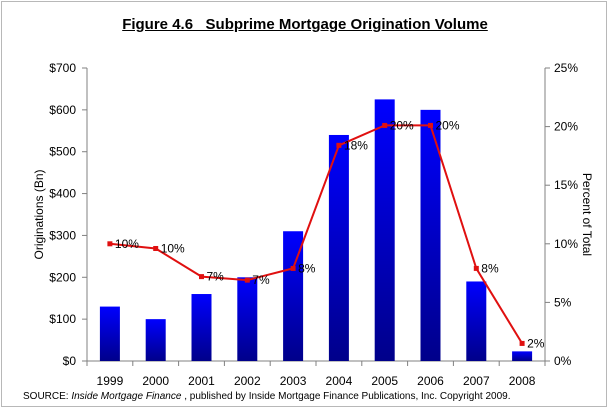  What do you see at coordinates (247, 319) in the screenshot?
I see `bar-2002` at bounding box center [247, 319].